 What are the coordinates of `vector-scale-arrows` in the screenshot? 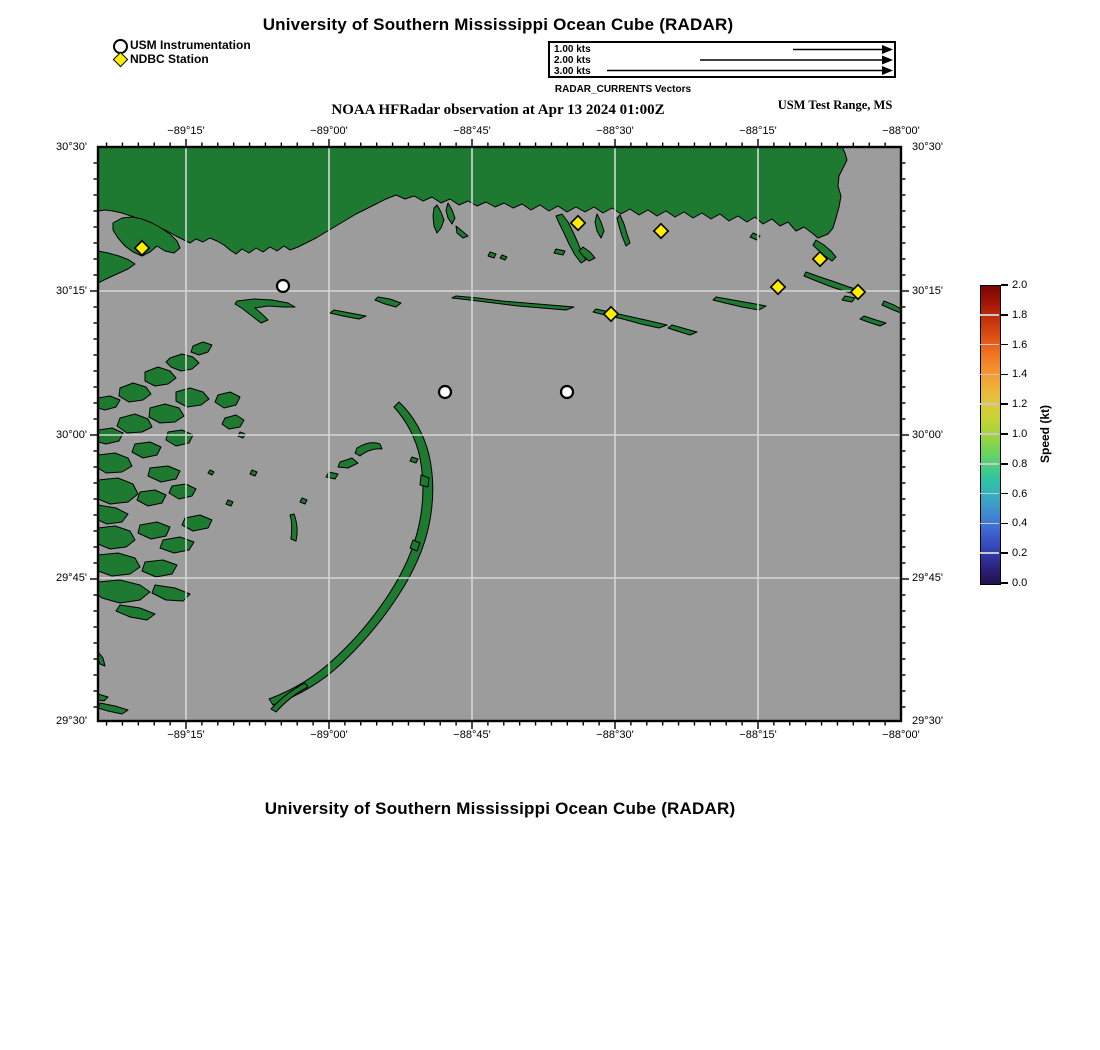 It's located at (750, 60).